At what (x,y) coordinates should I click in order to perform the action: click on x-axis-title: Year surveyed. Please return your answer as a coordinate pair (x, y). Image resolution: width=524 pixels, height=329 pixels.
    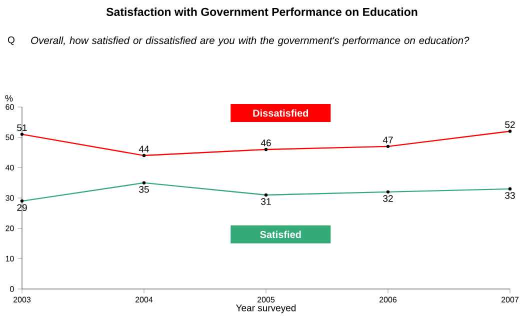
    Looking at the image, I should click on (266, 309).